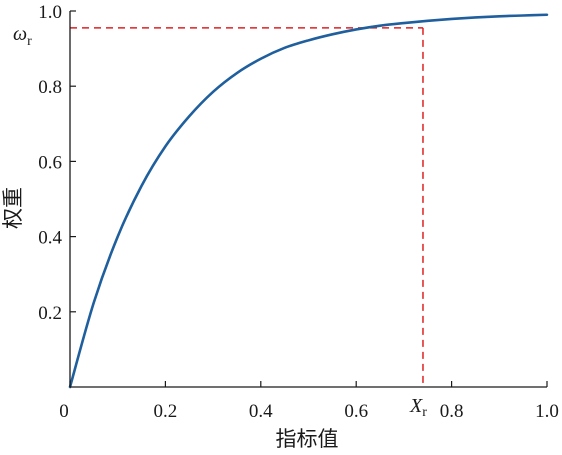 The width and height of the screenshot is (562, 455). I want to click on y-reference-label: ωr, so click(22, 36).